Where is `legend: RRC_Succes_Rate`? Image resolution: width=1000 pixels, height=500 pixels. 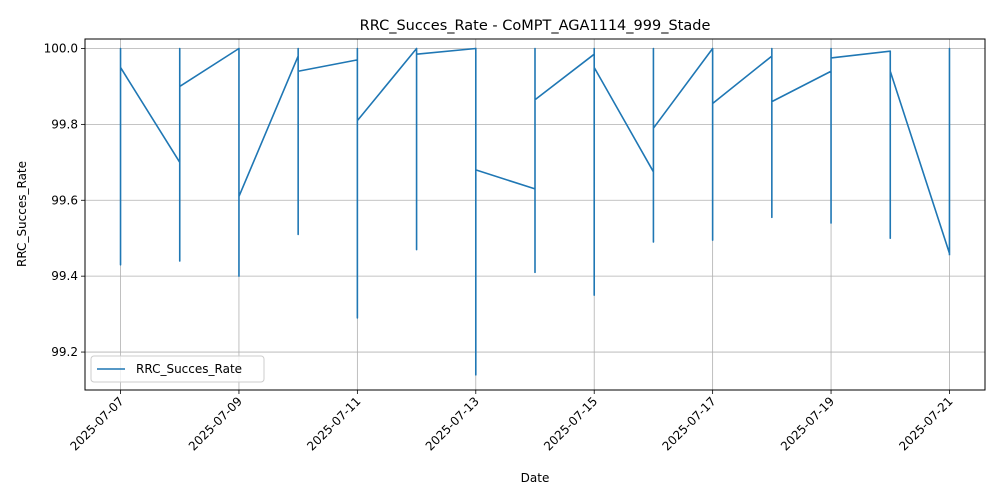 legend: RRC_Succes_Rate is located at coordinates (177, 369).